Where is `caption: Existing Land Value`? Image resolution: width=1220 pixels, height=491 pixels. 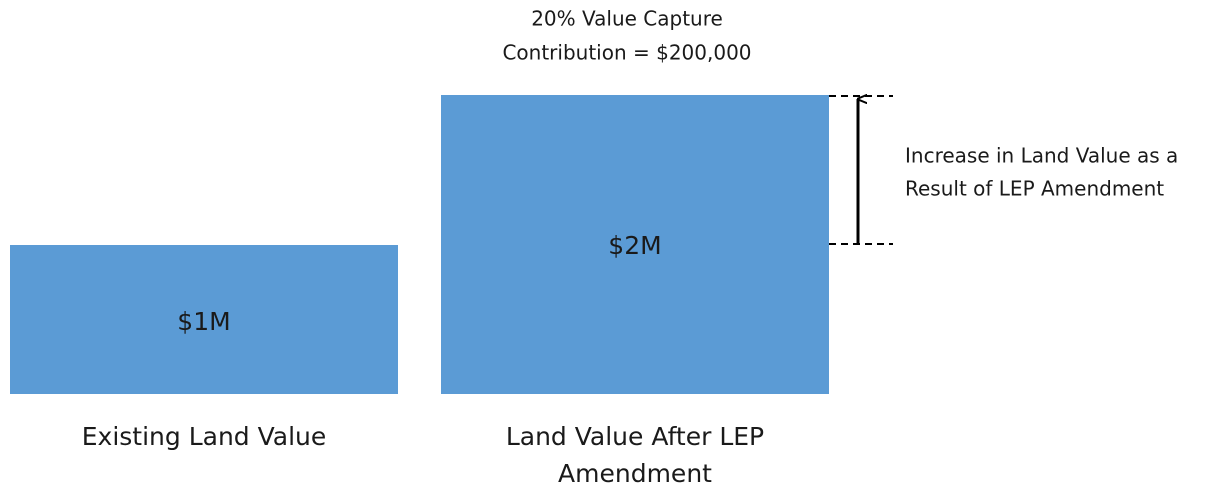
caption: Existing Land Value is located at coordinates (204, 436).